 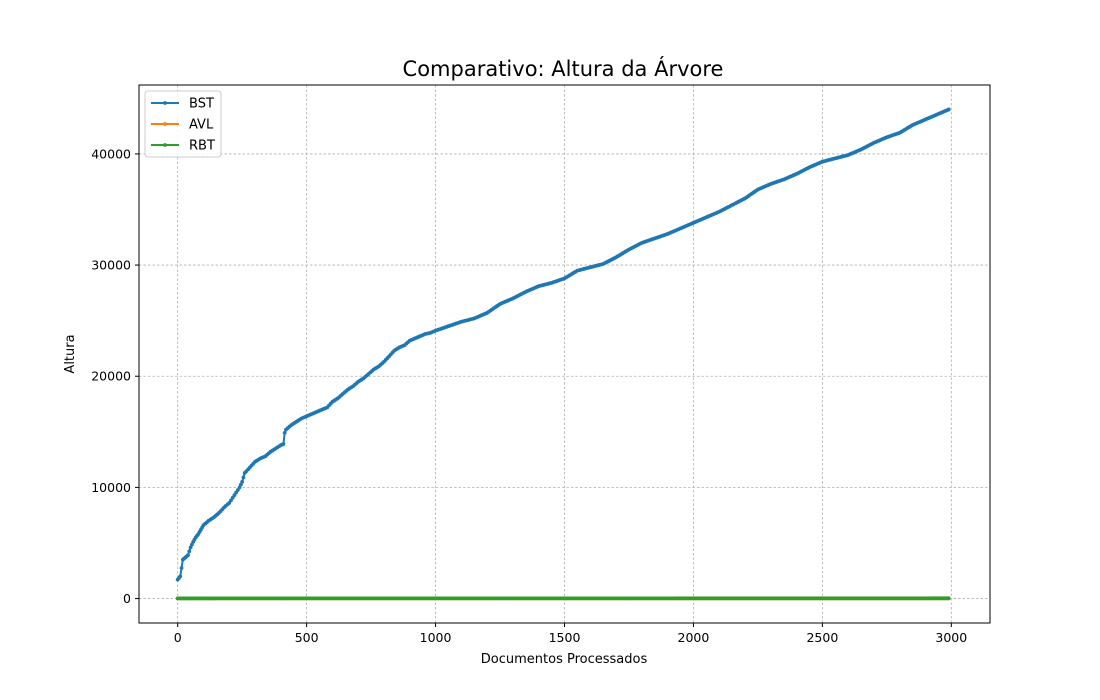 What do you see at coordinates (111, 487) in the screenshot?
I see `y-tick-label: 10000` at bounding box center [111, 487].